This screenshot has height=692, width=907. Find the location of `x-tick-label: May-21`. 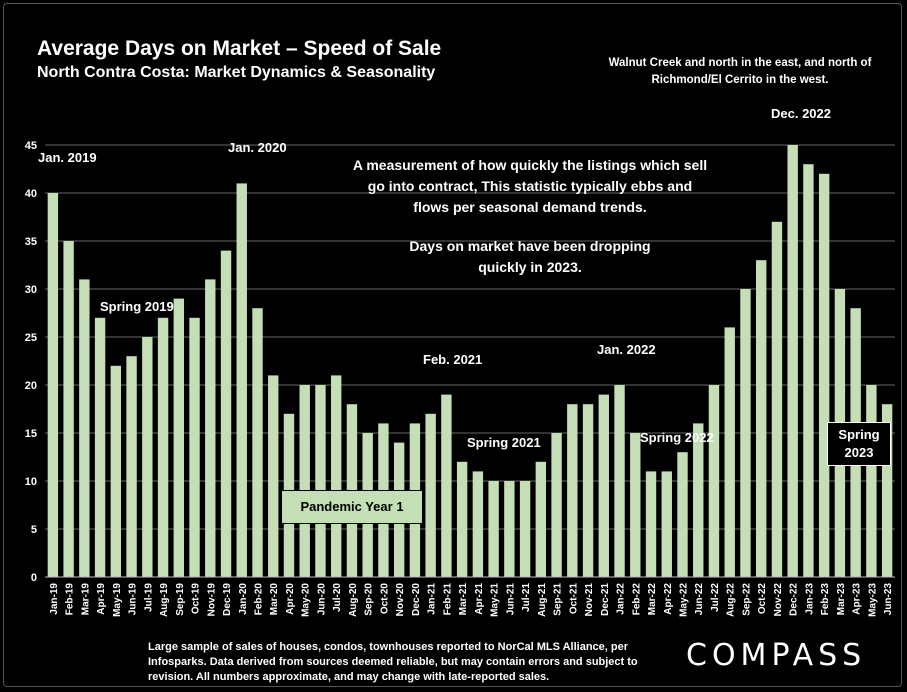

x-tick-label: May-21 is located at coordinates (495, 600).